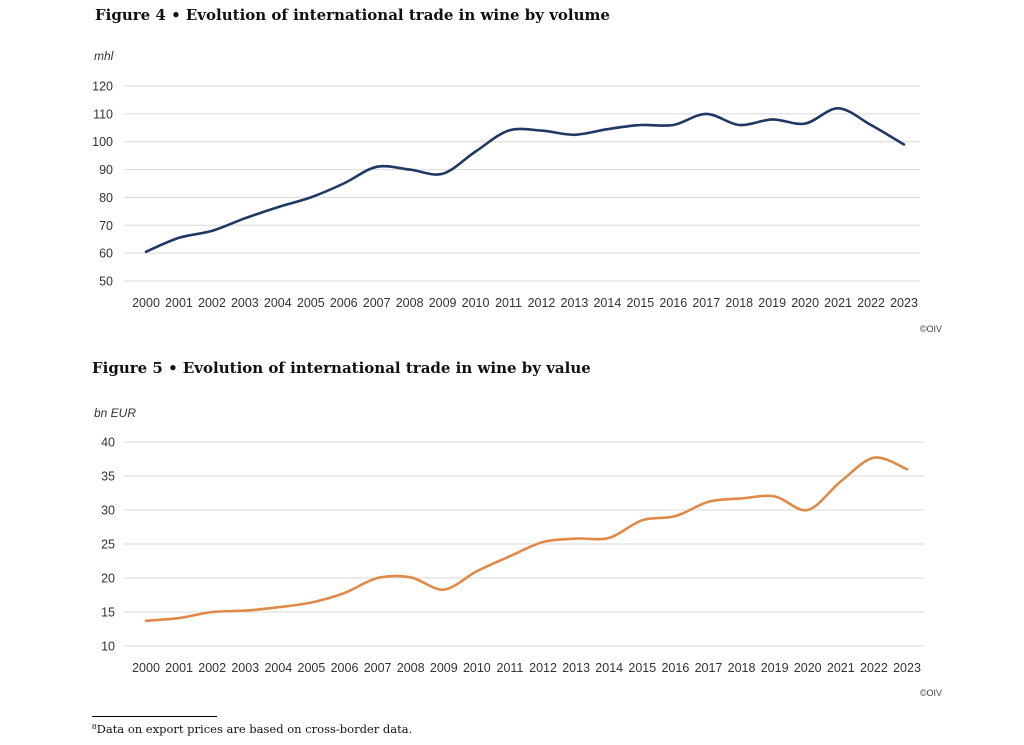 The height and width of the screenshot is (745, 1024). Describe the element at coordinates (106, 226) in the screenshot. I see `y-tick-label: 70` at that location.